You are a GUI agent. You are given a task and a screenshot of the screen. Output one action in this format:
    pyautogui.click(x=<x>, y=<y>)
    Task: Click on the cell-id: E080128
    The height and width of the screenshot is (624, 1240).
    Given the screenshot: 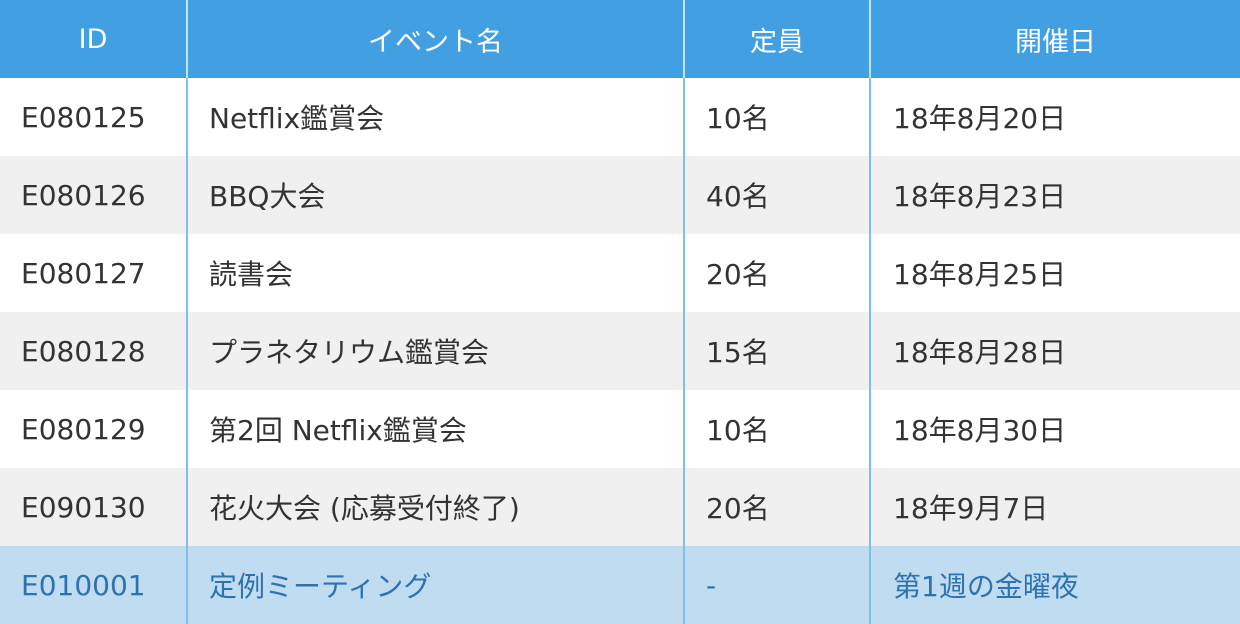 What is the action you would take?
    pyautogui.click(x=93, y=351)
    